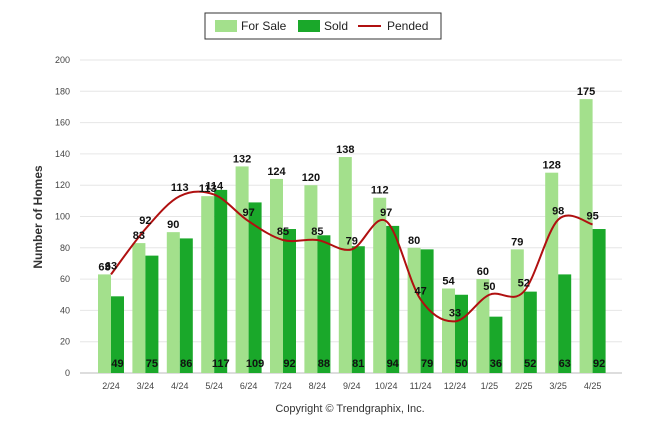  Describe the element at coordinates (393, 364) in the screenshot. I see `data-label-sold: 94` at that location.